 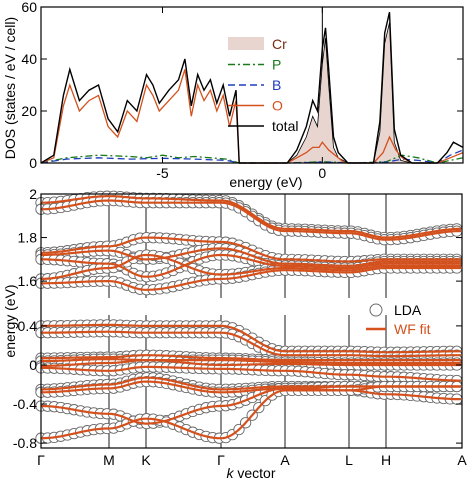 I want to click on band-ytick-label: -0.8, so click(x=25, y=443).